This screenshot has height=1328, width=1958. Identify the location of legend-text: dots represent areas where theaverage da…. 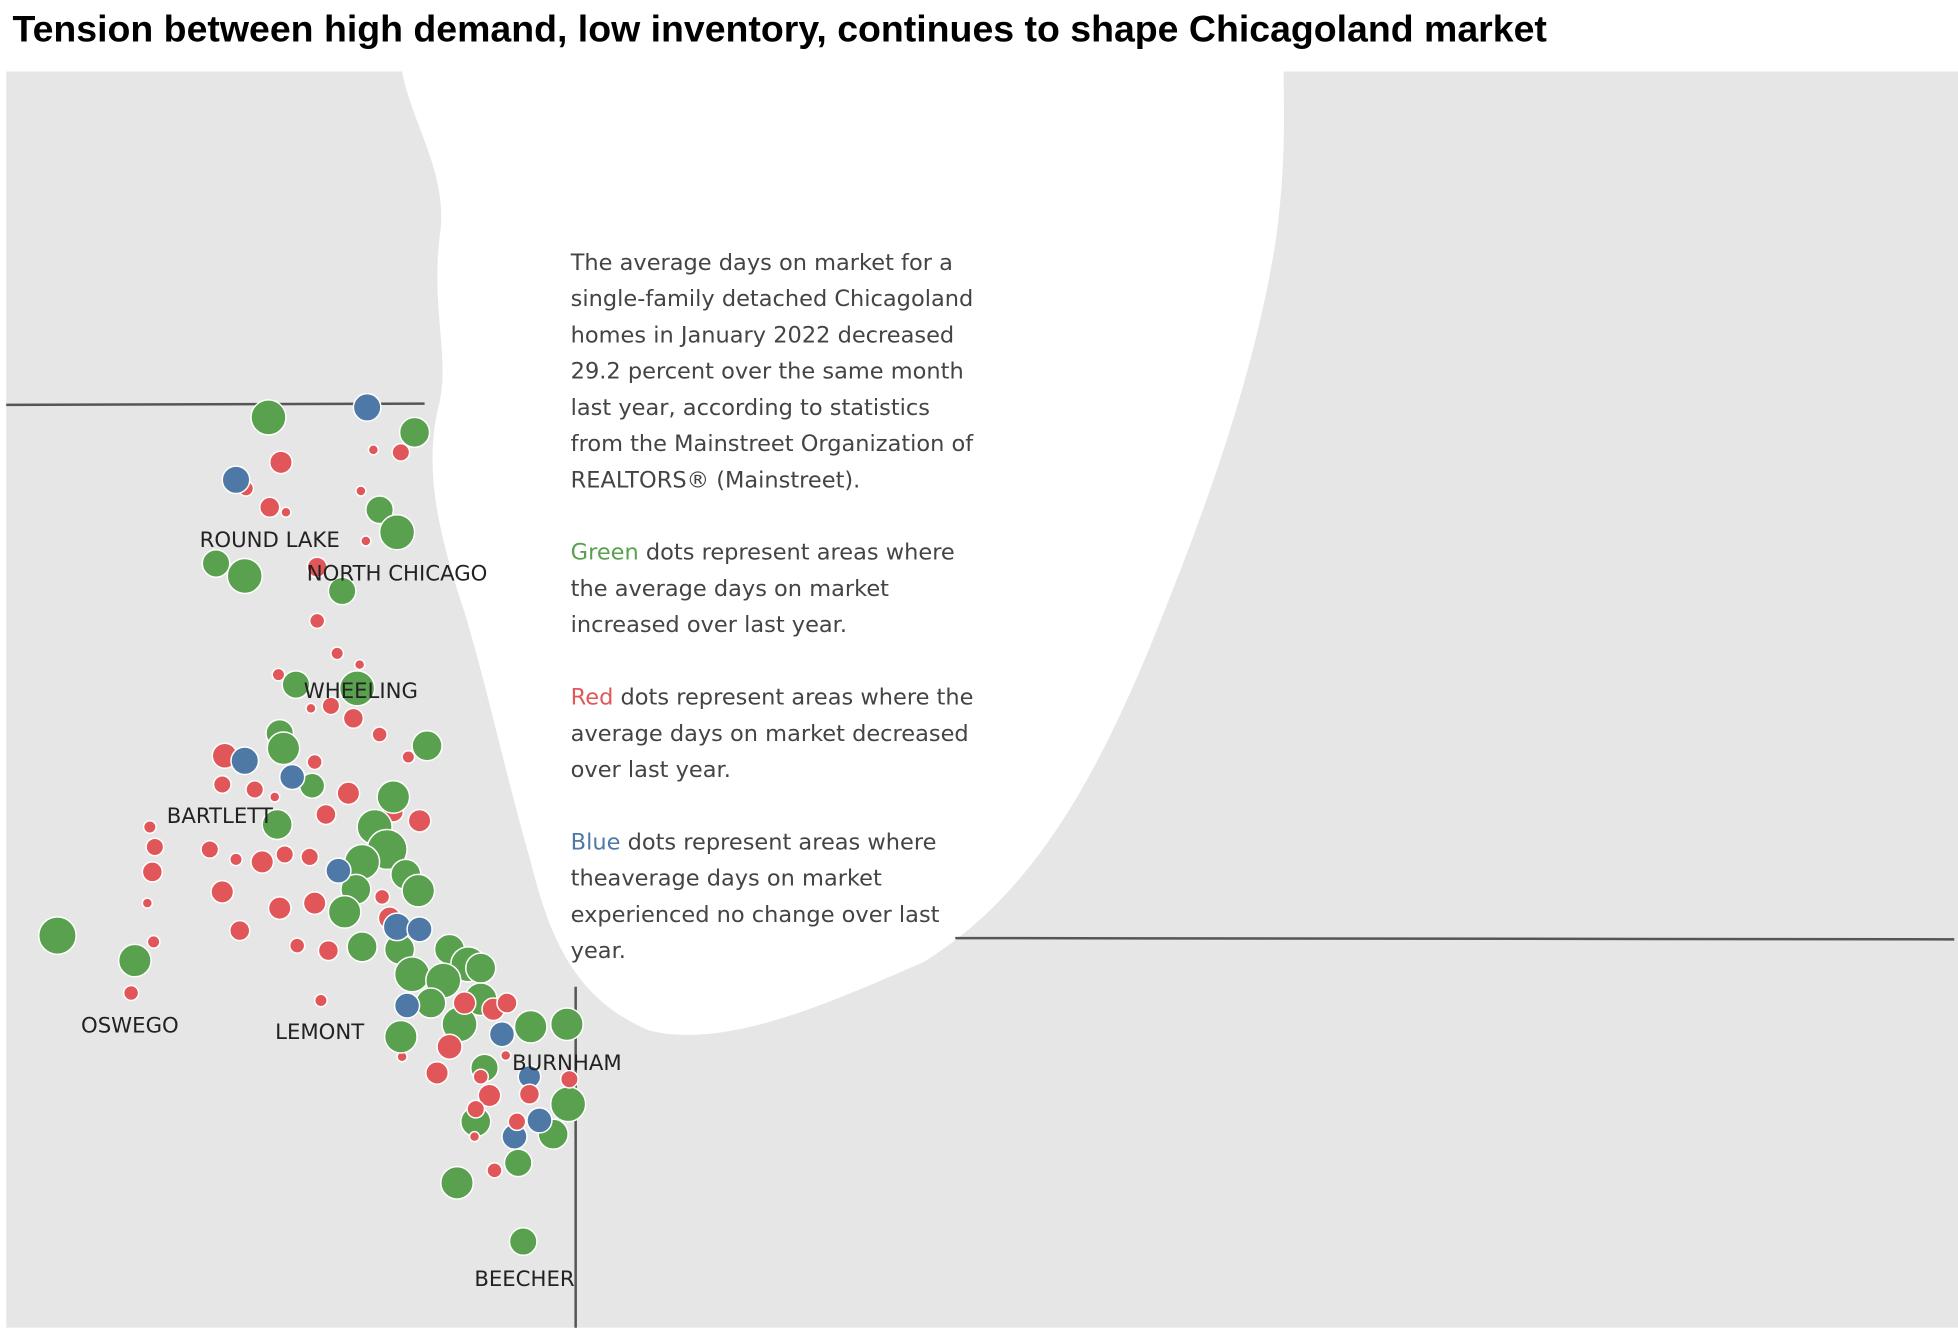
(755, 897).